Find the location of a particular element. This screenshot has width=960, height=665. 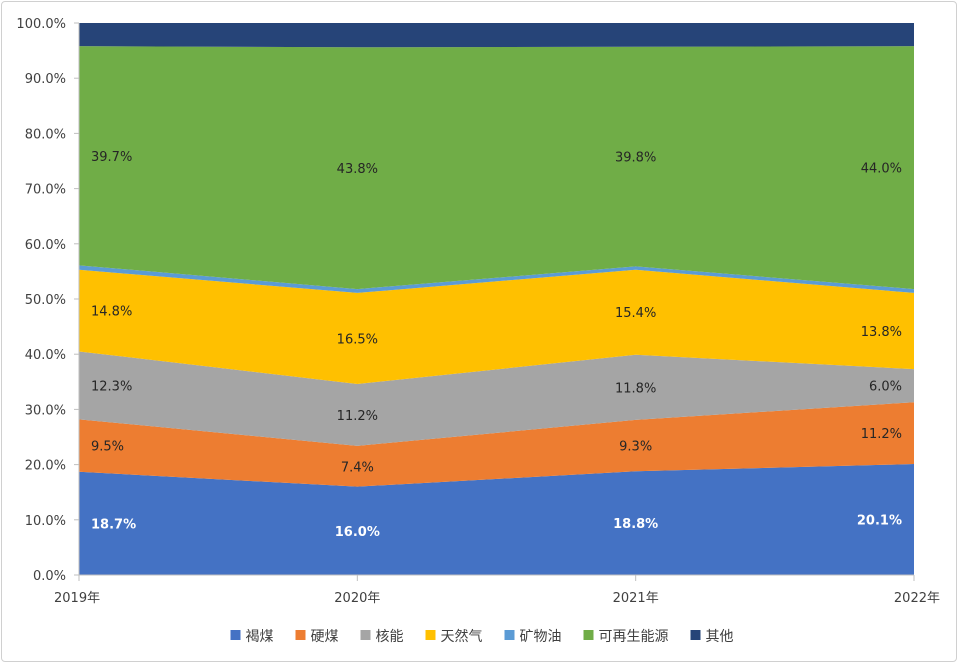

data-label: 14.8% is located at coordinates (111, 312).